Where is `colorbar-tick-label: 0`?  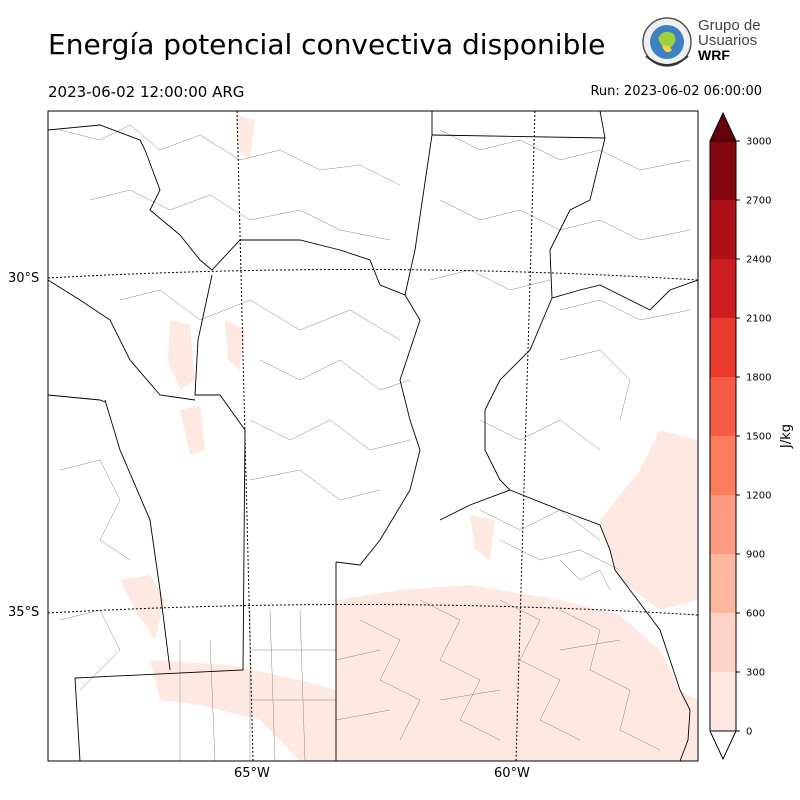
colorbar-tick-label: 0 is located at coordinates (749, 732).